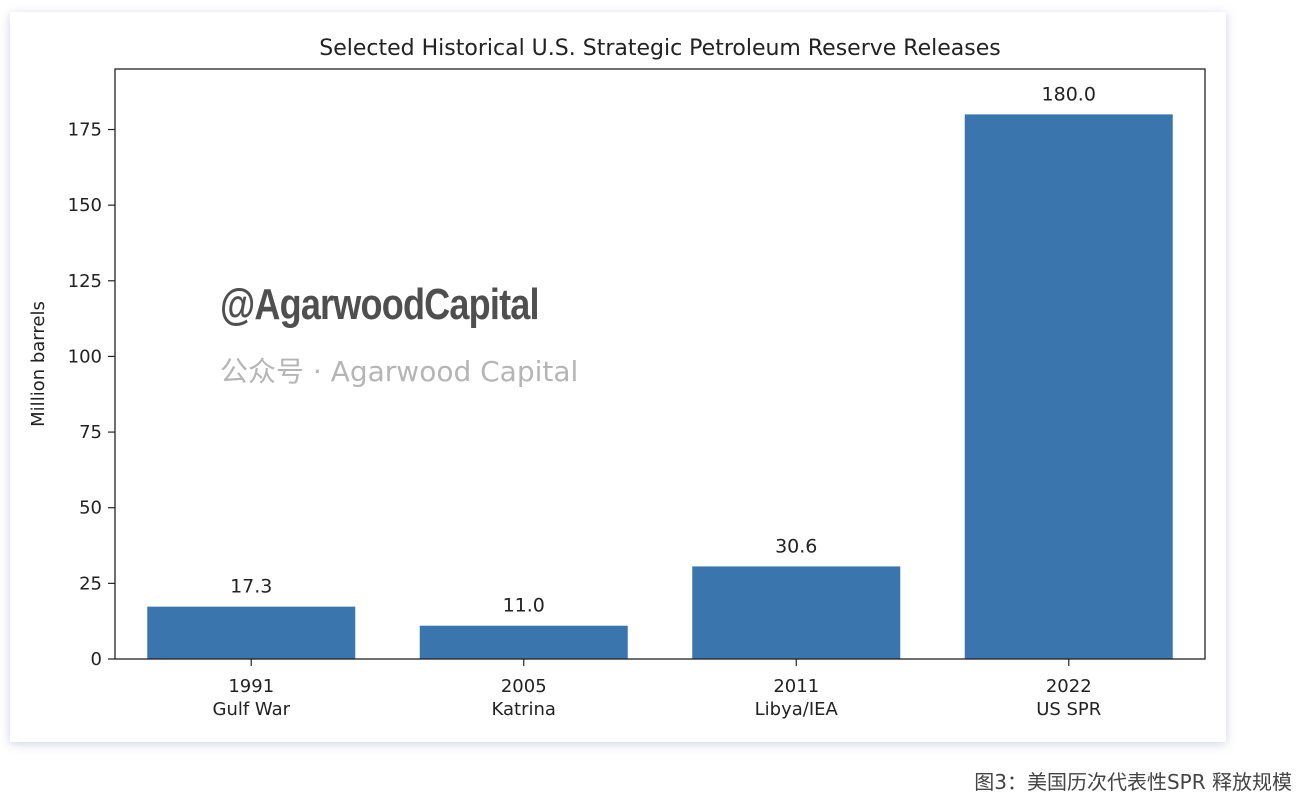 The image size is (1302, 806). Describe the element at coordinates (85, 205) in the screenshot. I see `y-tick-label: 150` at that location.